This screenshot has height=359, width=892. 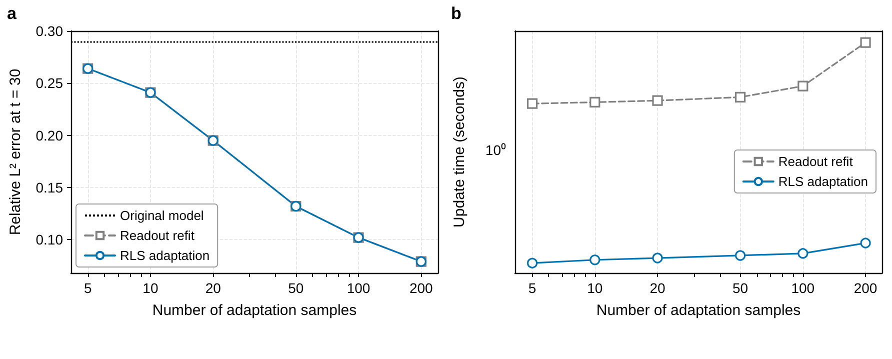 What do you see at coordinates (15, 152) in the screenshot?
I see `y-axis-title: Relative L² error at t = 30` at bounding box center [15, 152].